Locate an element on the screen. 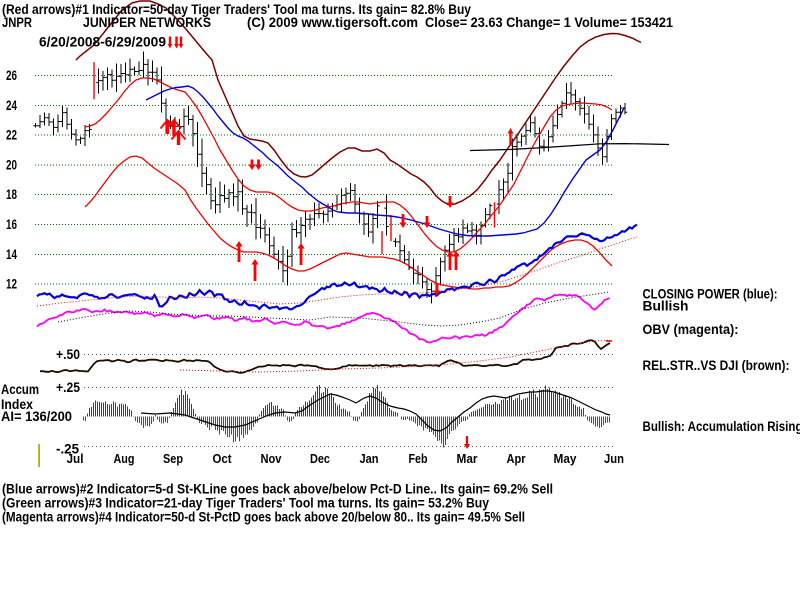 Image resolution: width=800 pixels, height=605 pixels. svg-text: Dec is located at coordinates (320, 459).